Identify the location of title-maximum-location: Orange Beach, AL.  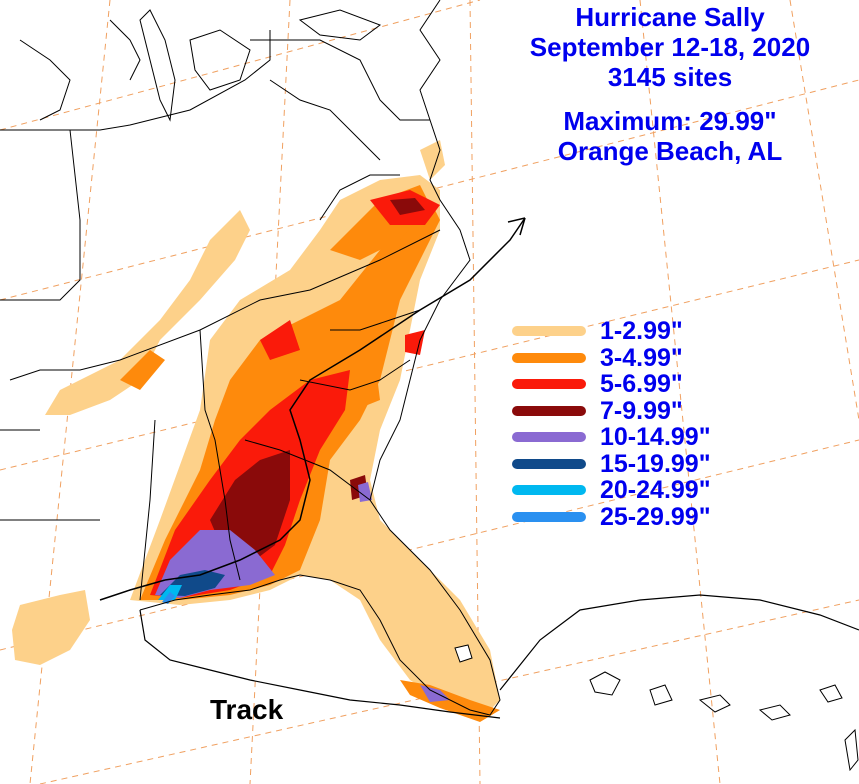
(670, 151).